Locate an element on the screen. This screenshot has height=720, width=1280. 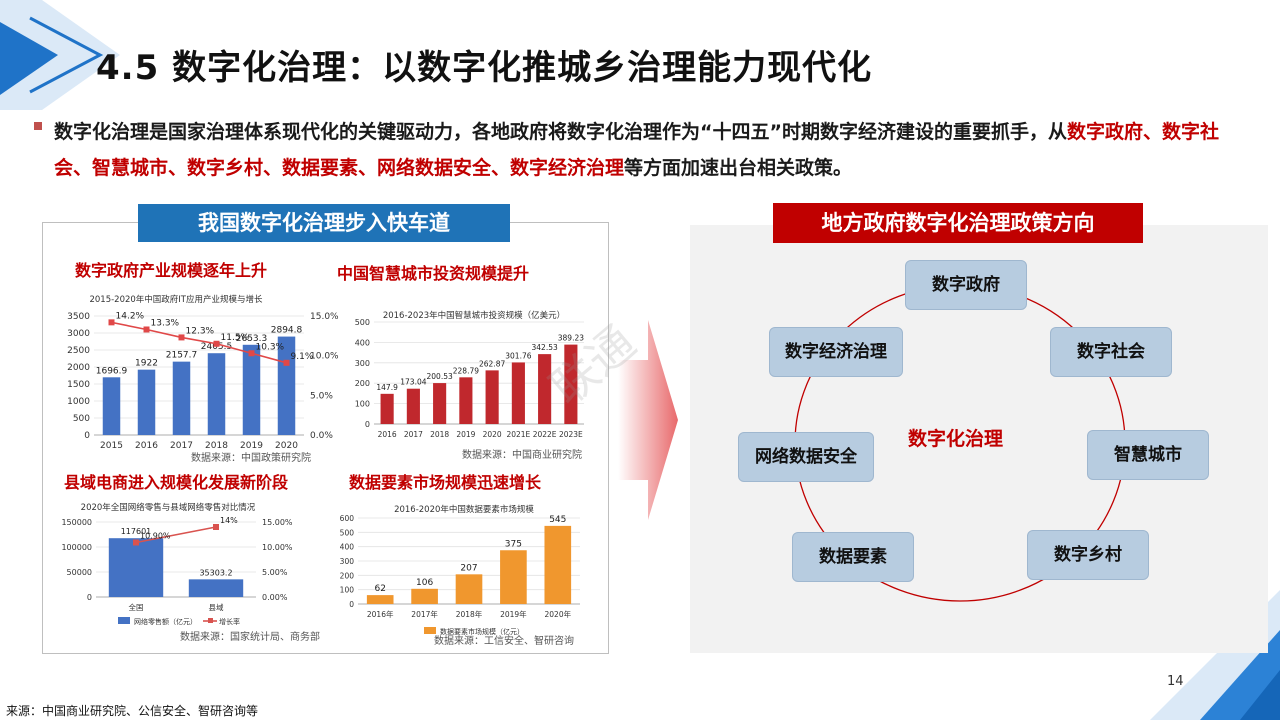
y2-tick-label: 10.0% is located at coordinates (324, 357).